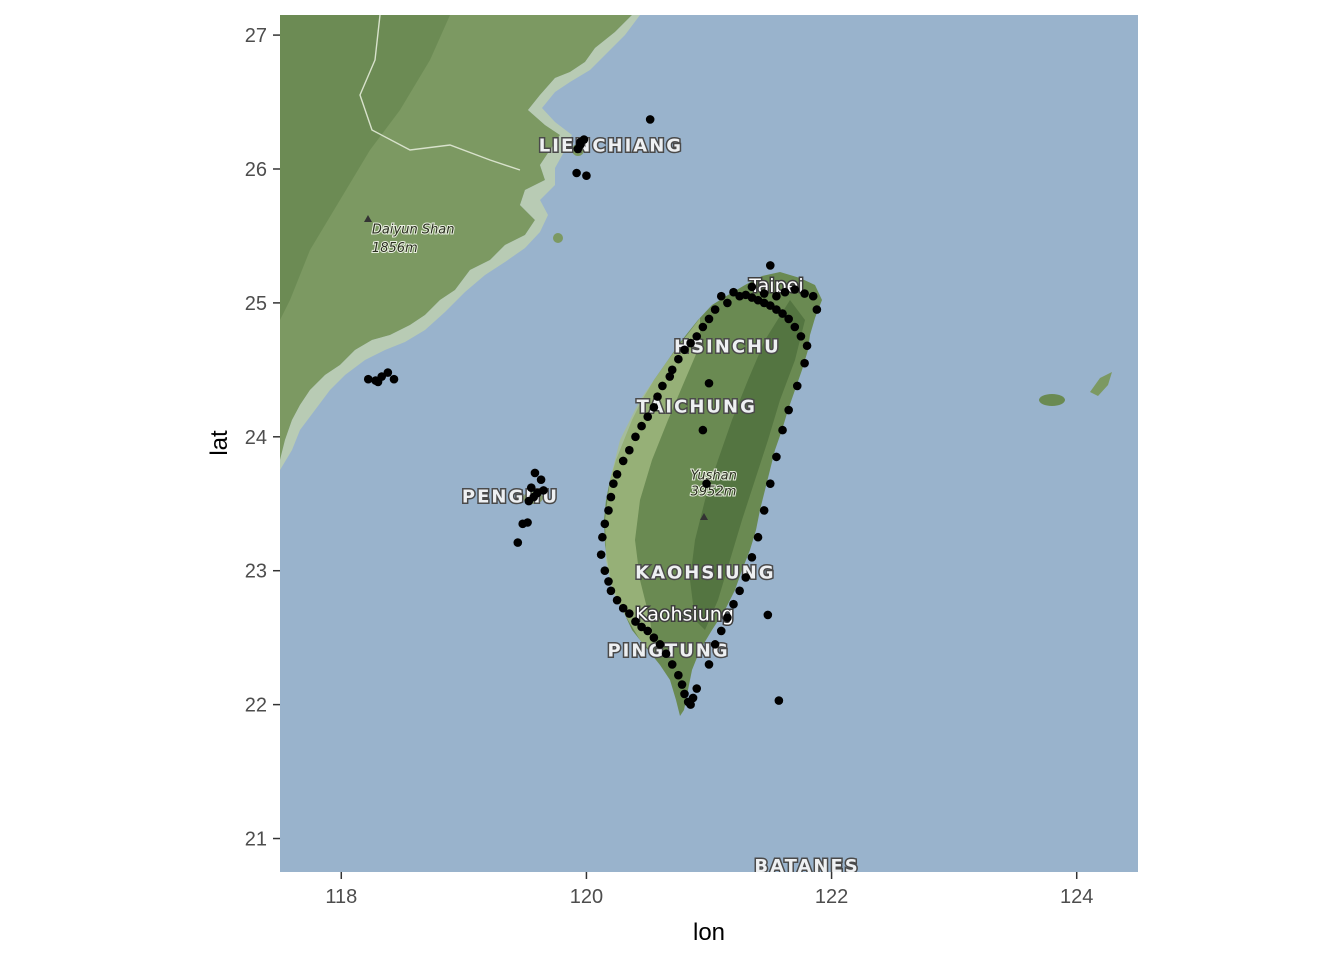 The height and width of the screenshot is (960, 1344). What do you see at coordinates (440, 93) in the screenshot?
I see `province-border` at bounding box center [440, 93].